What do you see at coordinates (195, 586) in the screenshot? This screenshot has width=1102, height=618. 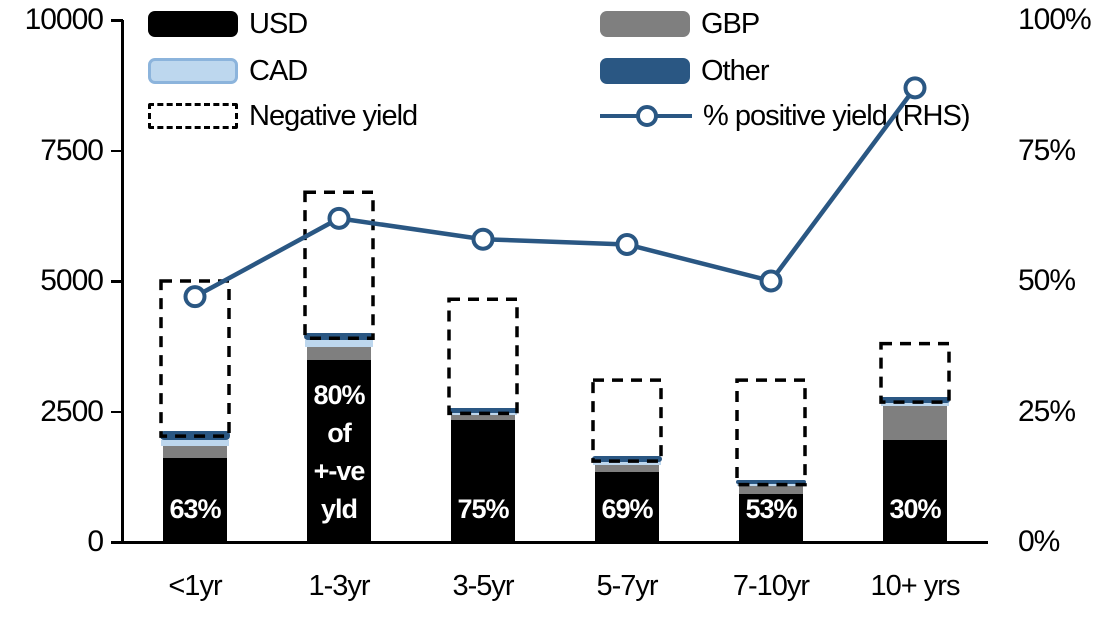 I see `x-axis-category-label: <1yr` at bounding box center [195, 586].